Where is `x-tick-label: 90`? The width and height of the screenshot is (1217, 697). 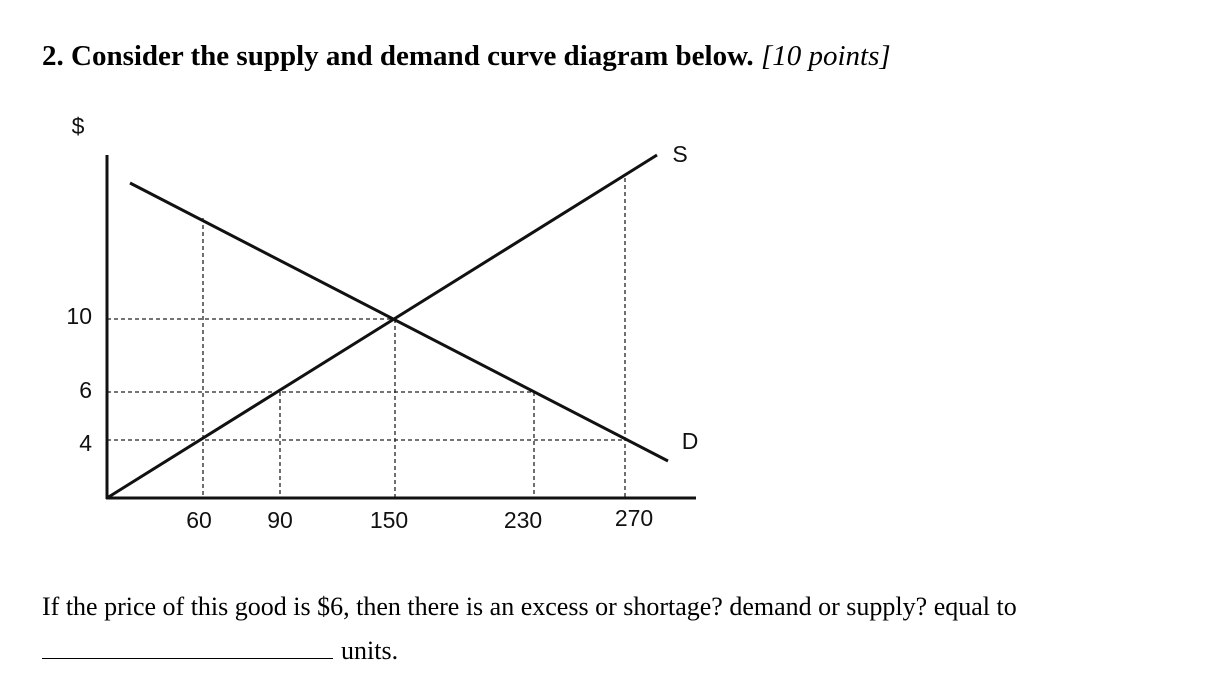
x-tick-label: 90 is located at coordinates (280, 520).